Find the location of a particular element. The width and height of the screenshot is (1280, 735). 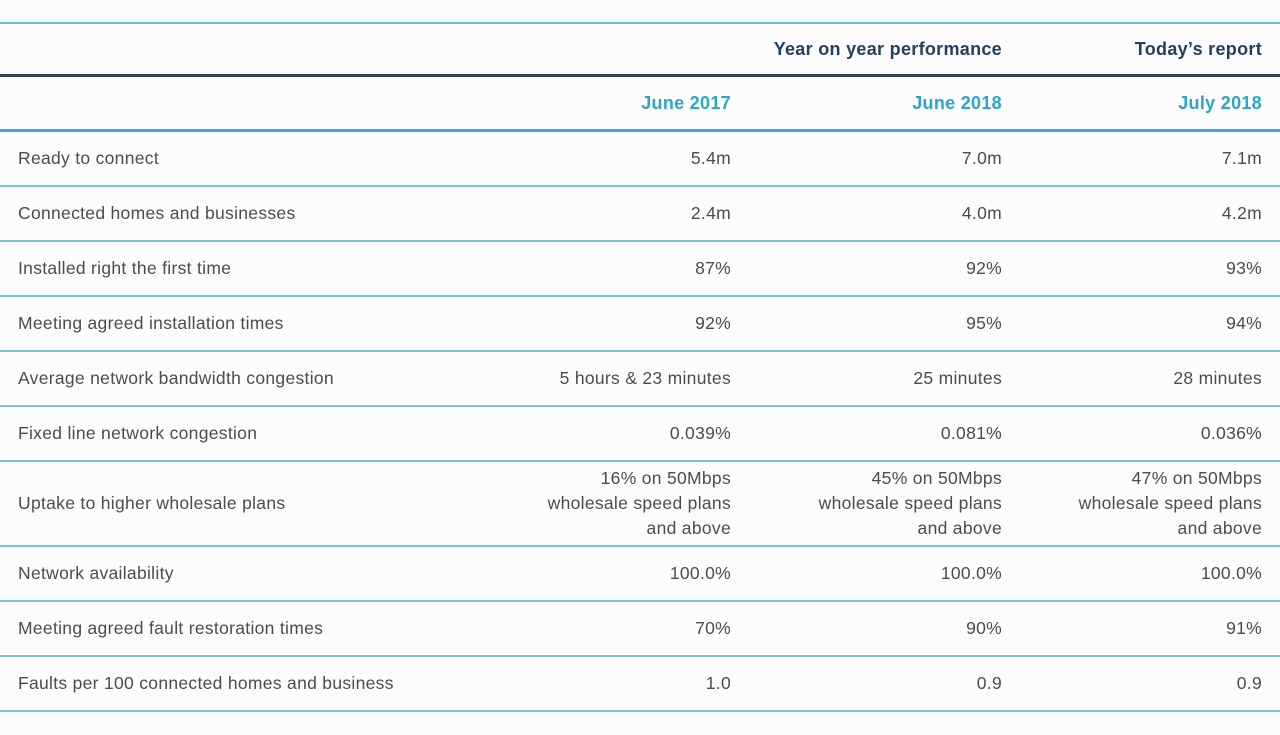

cell-value: 70% is located at coordinates (713, 628).